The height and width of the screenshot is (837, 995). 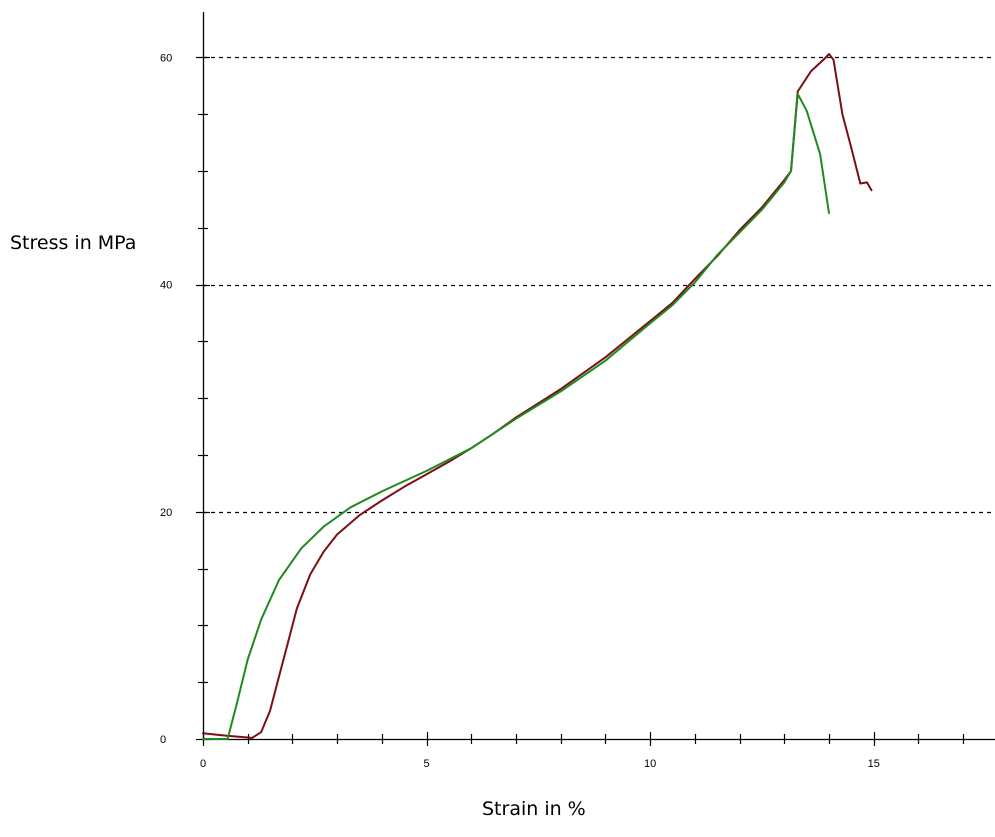 I want to click on y-axis-title: Stress in MPa, so click(x=73, y=243).